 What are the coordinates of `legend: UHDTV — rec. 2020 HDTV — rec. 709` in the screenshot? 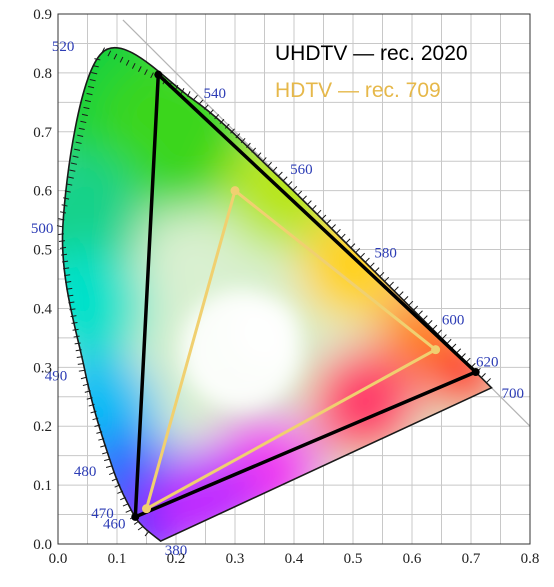 It's located at (371, 72).